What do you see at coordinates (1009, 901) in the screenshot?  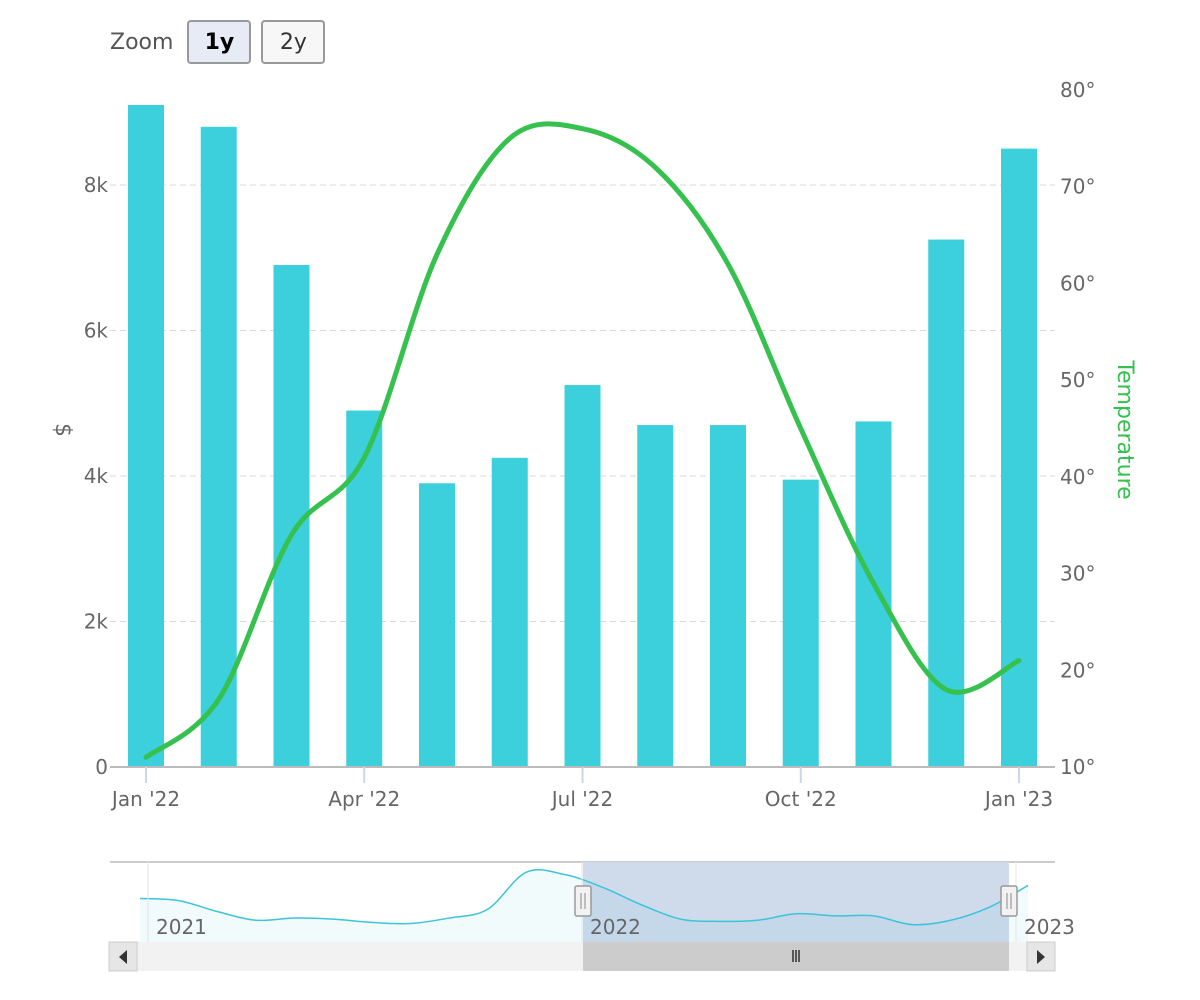 I see `navigator-right-handle` at bounding box center [1009, 901].